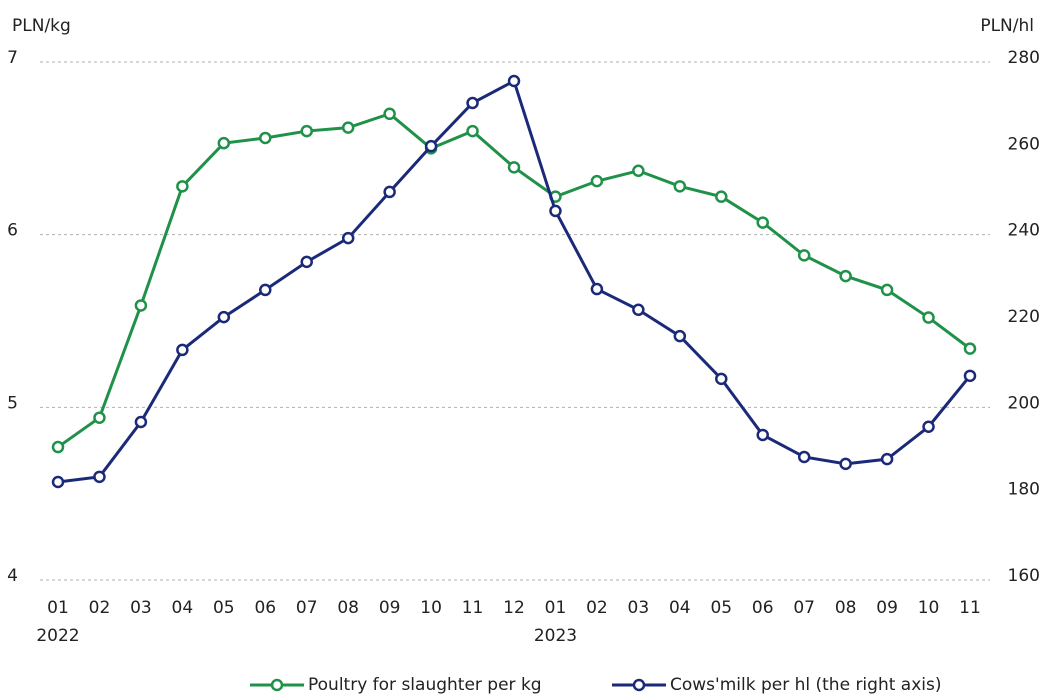 This screenshot has height=700, width=1046. What do you see at coordinates (1007, 26) in the screenshot?
I see `y2-axis-label: PLN/hl` at bounding box center [1007, 26].